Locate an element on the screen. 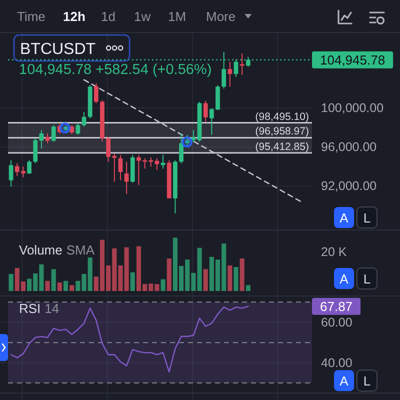 The width and height of the screenshot is (400, 400). ref-line-label: (95,412.85) is located at coordinates (282, 146).